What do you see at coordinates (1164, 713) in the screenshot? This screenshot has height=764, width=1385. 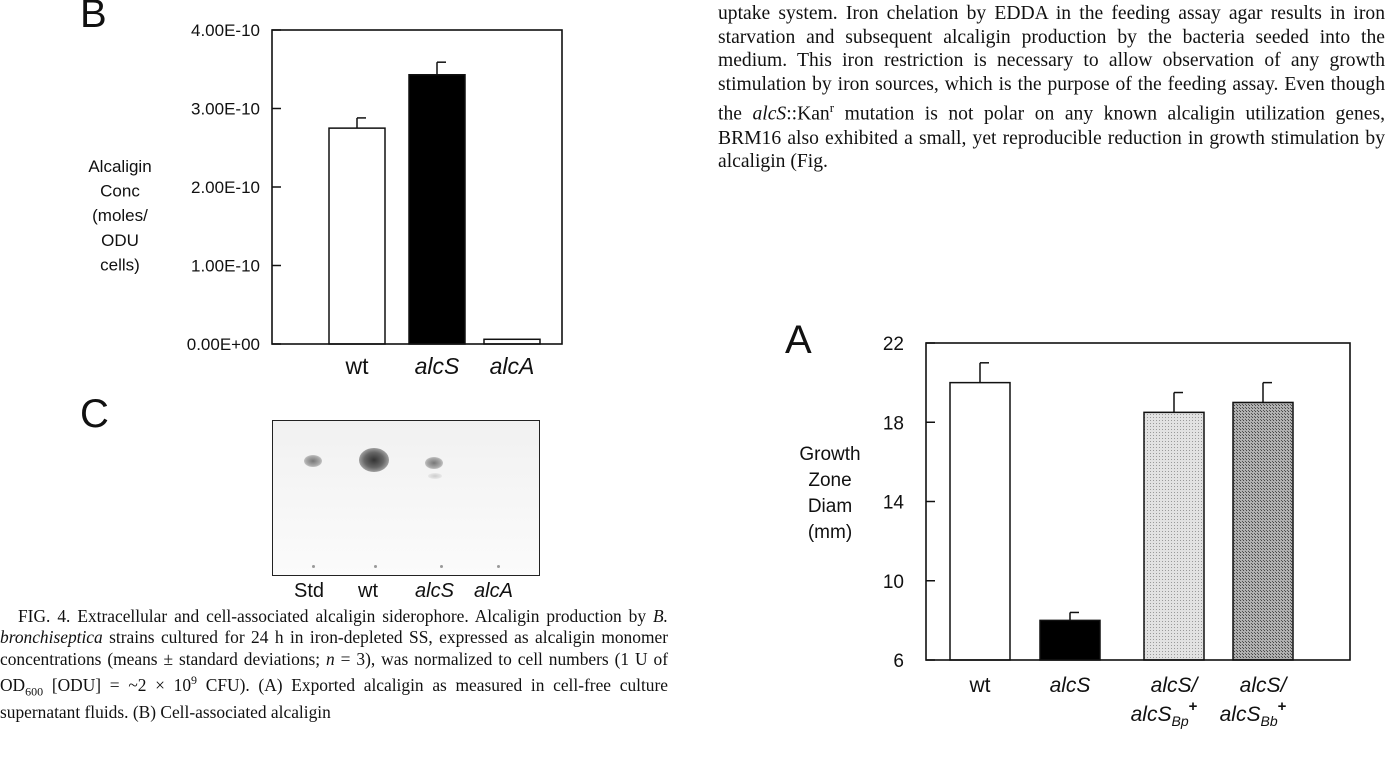 I see `x-category-label-line2: alcSBp+` at bounding box center [1164, 713].